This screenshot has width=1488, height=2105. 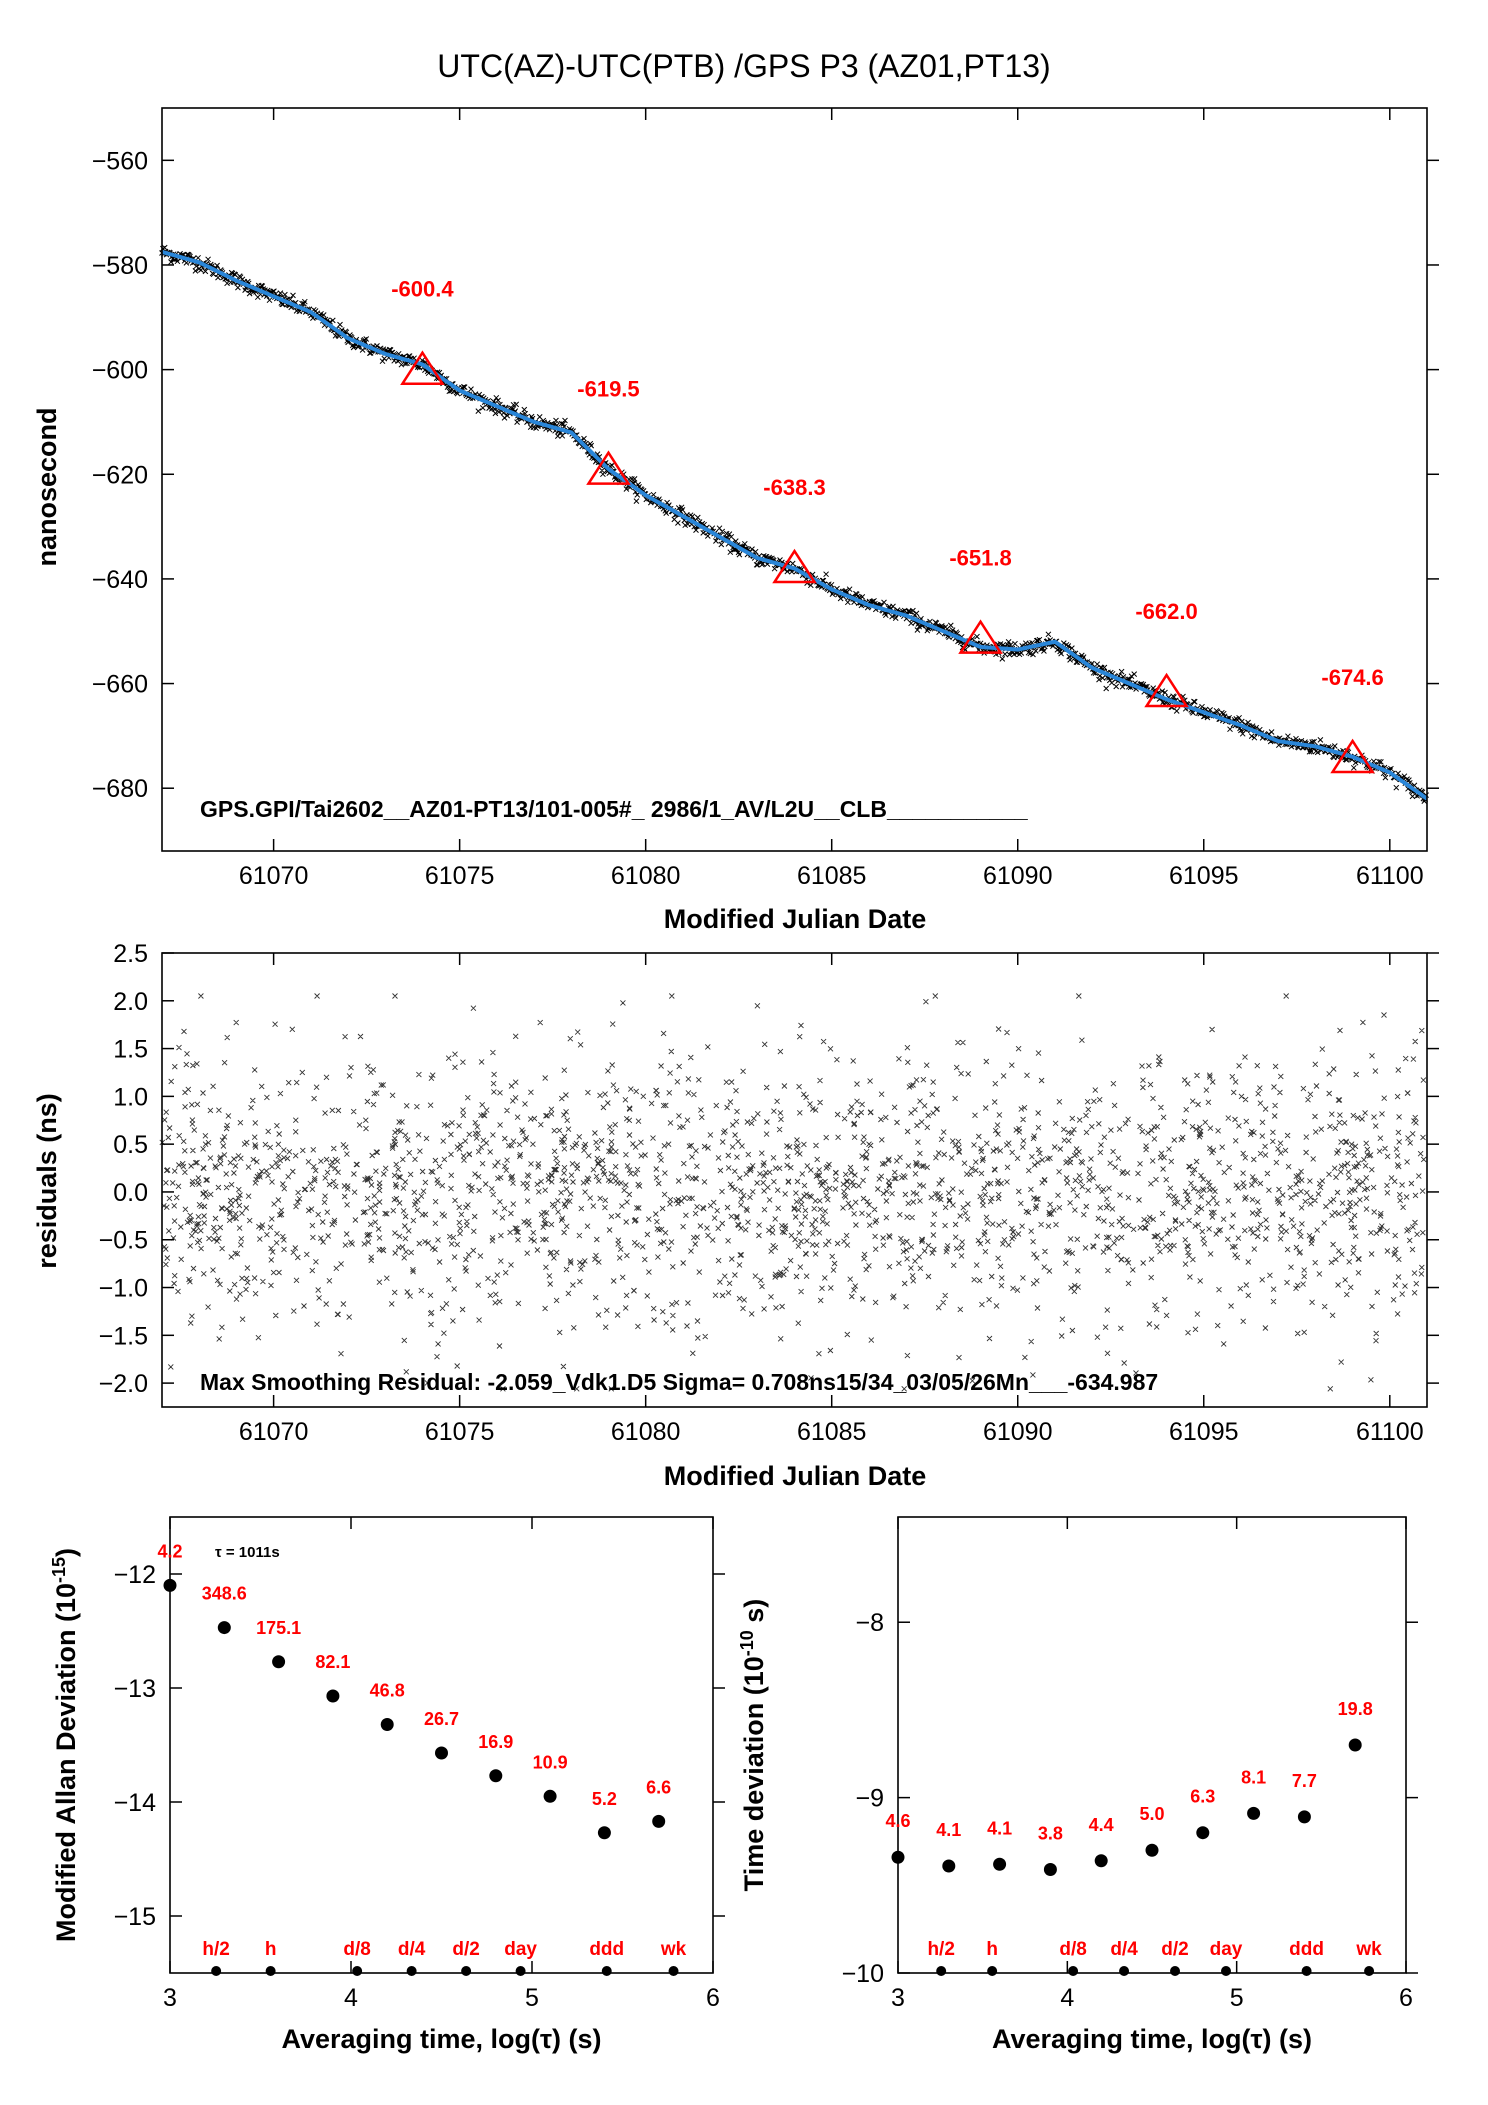 What do you see at coordinates (753, 1745) in the screenshot?
I see `y-axis-label: Time deviation (10-10 s)` at bounding box center [753, 1745].